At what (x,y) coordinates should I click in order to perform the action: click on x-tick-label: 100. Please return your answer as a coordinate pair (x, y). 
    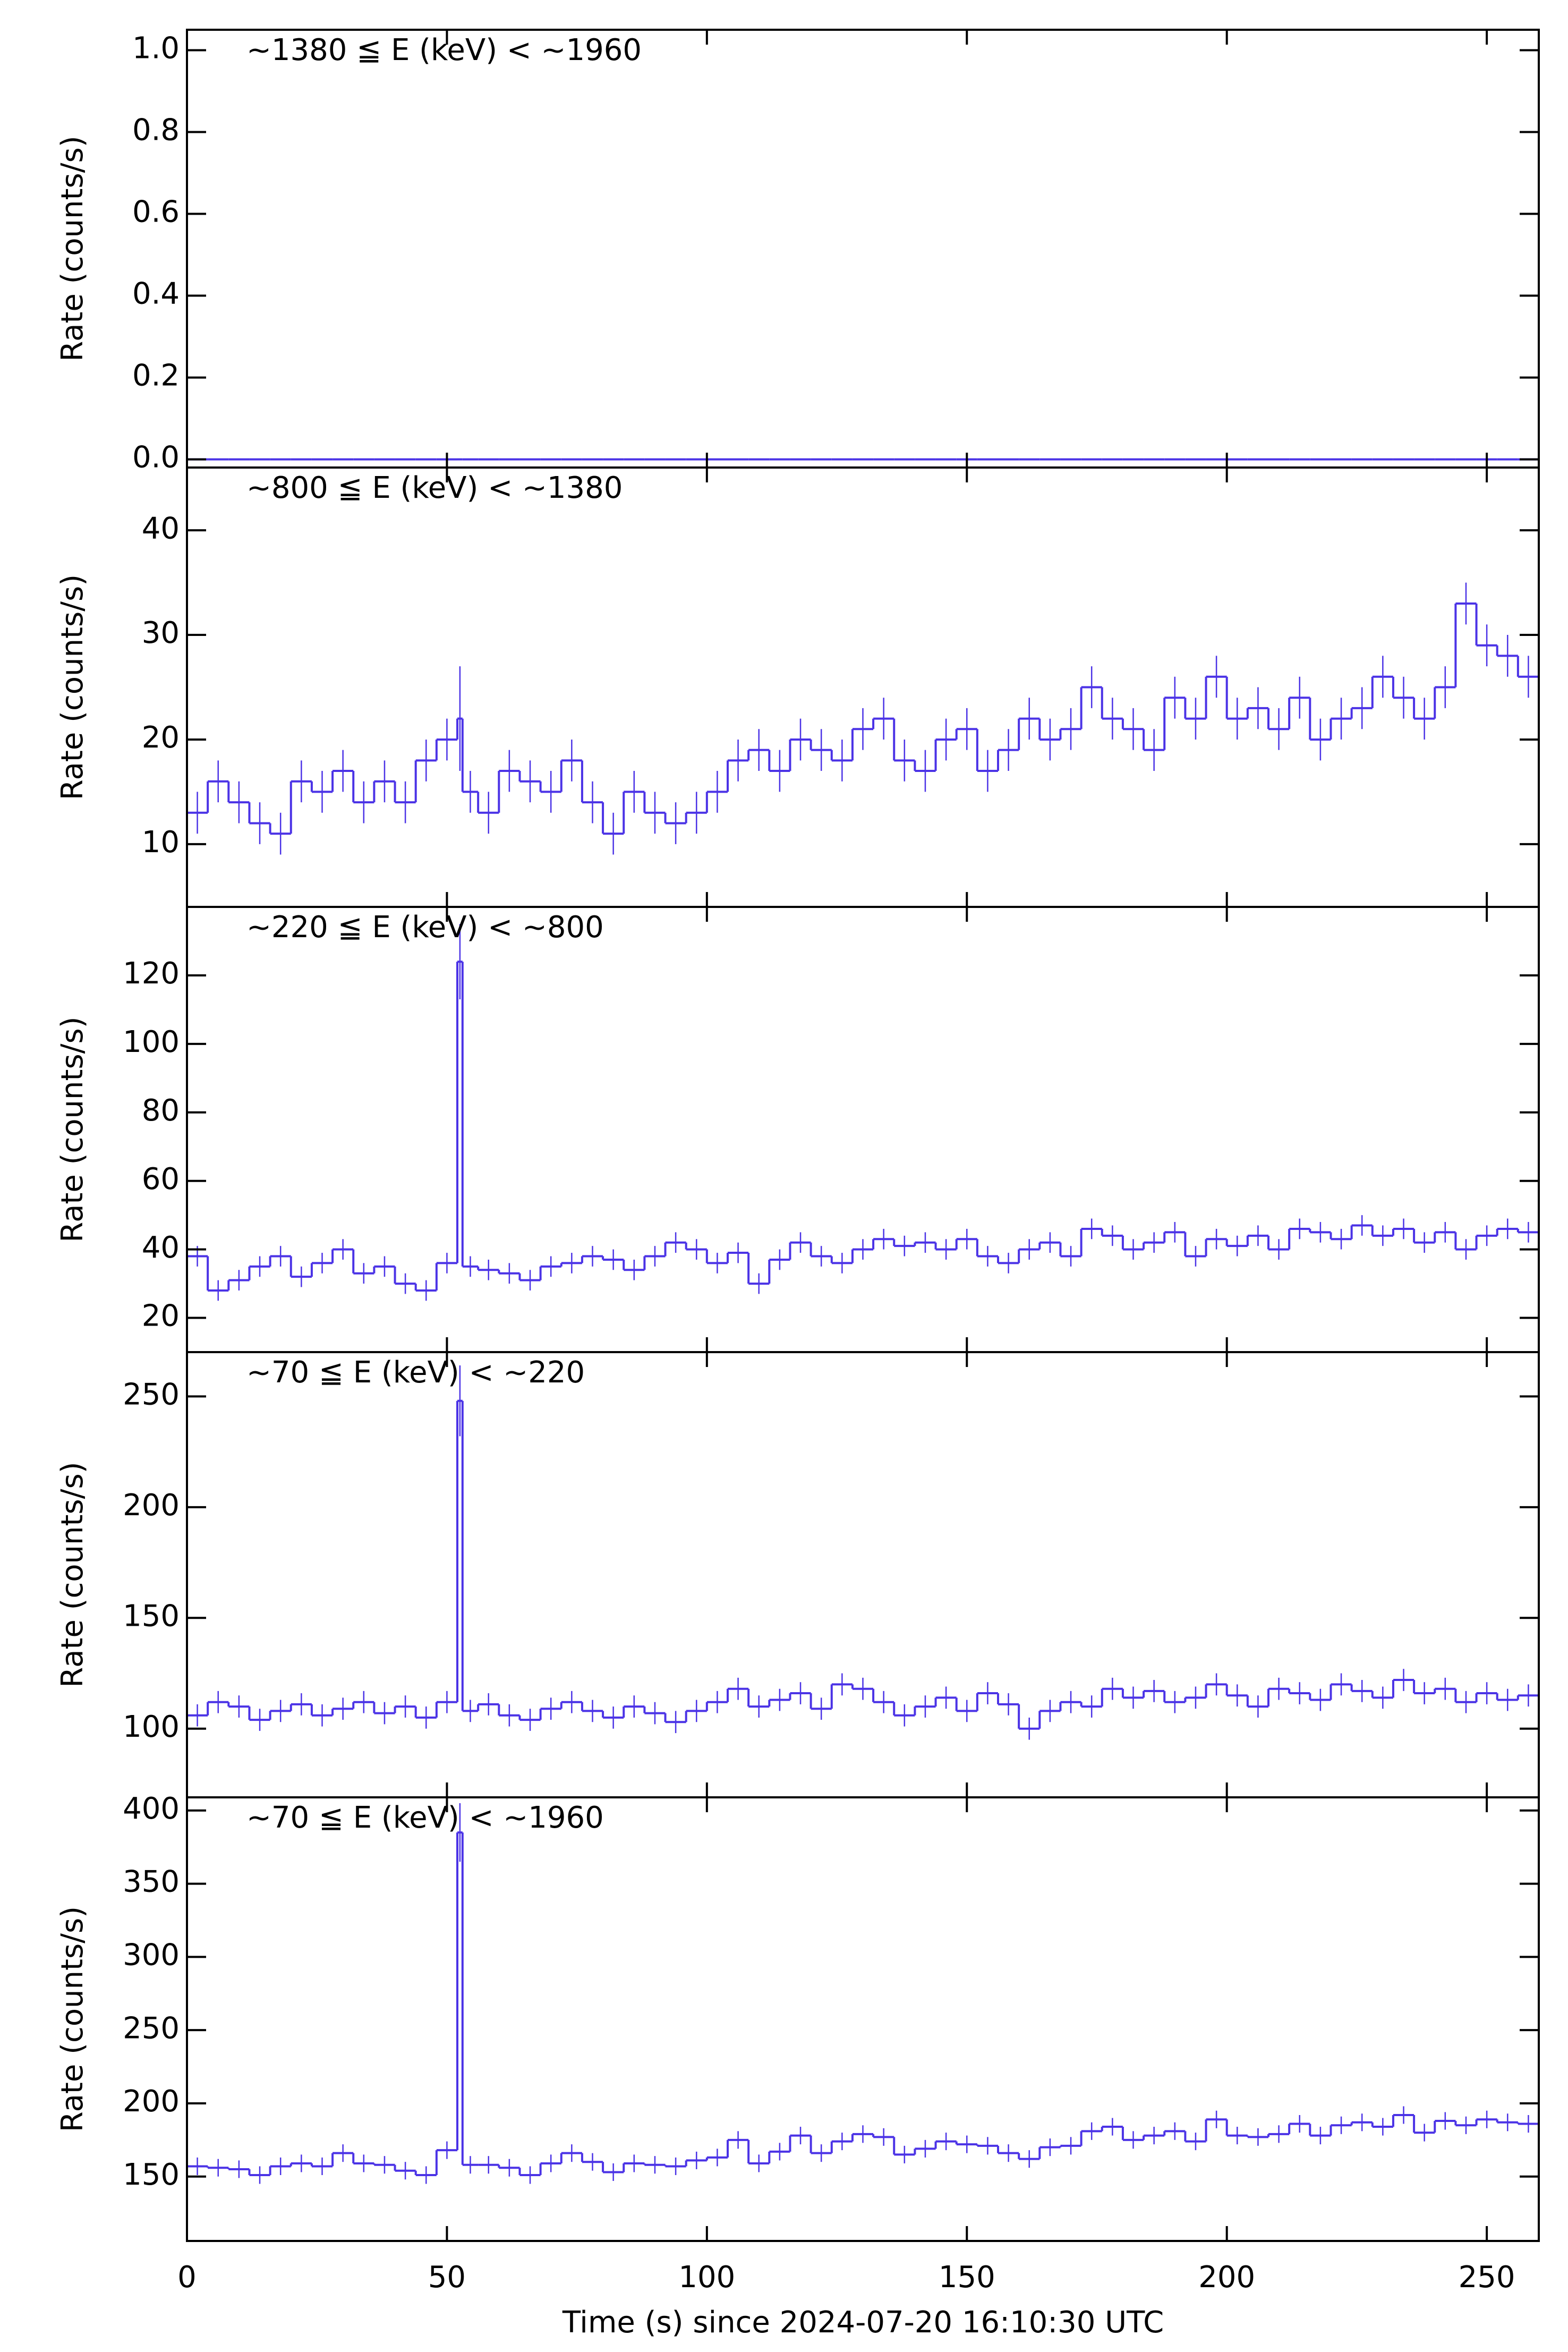
    Looking at the image, I should click on (707, 2277).